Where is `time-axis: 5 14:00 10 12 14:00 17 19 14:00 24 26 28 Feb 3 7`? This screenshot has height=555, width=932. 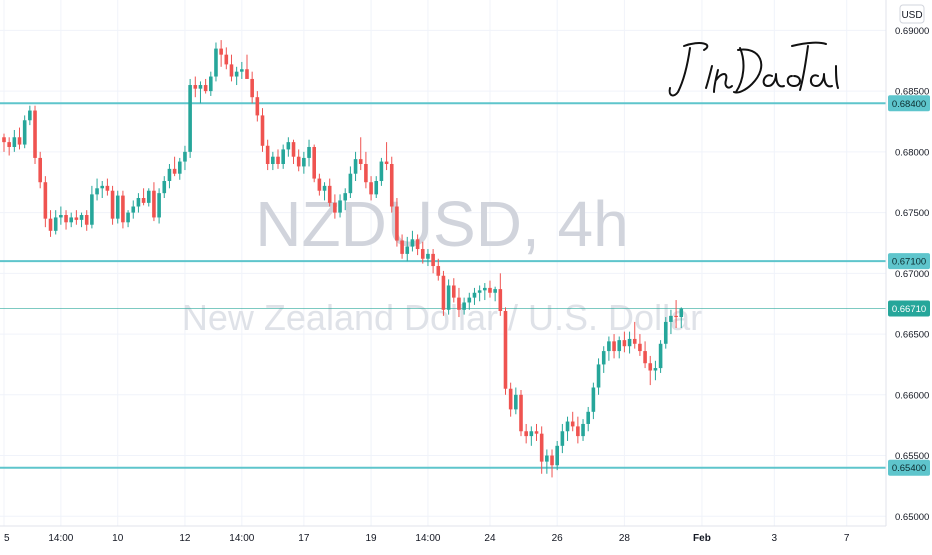
time-axis: 5 14:00 10 12 14:00 17 19 14:00 24 26 28 Feb 3 7 is located at coordinates (427, 538).